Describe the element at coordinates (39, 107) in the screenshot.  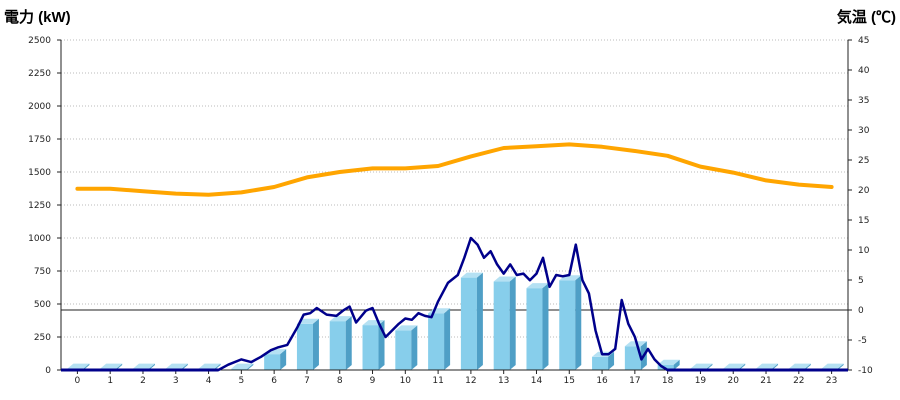
I see `left-tick-label: 2000` at that location.